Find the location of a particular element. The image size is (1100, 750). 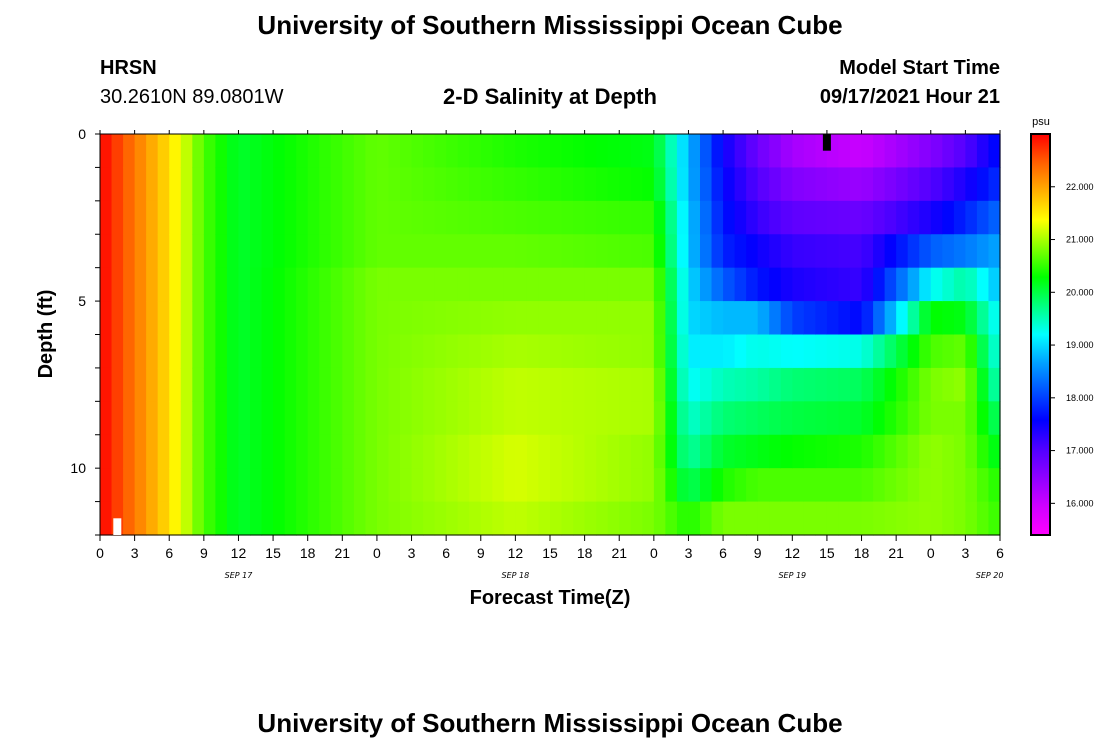

model-start-label: Model Start Time is located at coordinates (919, 68).